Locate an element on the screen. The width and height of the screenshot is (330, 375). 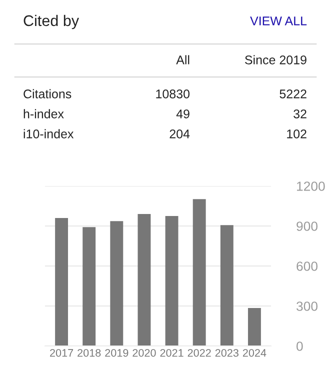
x-tick-label: 2018 is located at coordinates (89, 353).